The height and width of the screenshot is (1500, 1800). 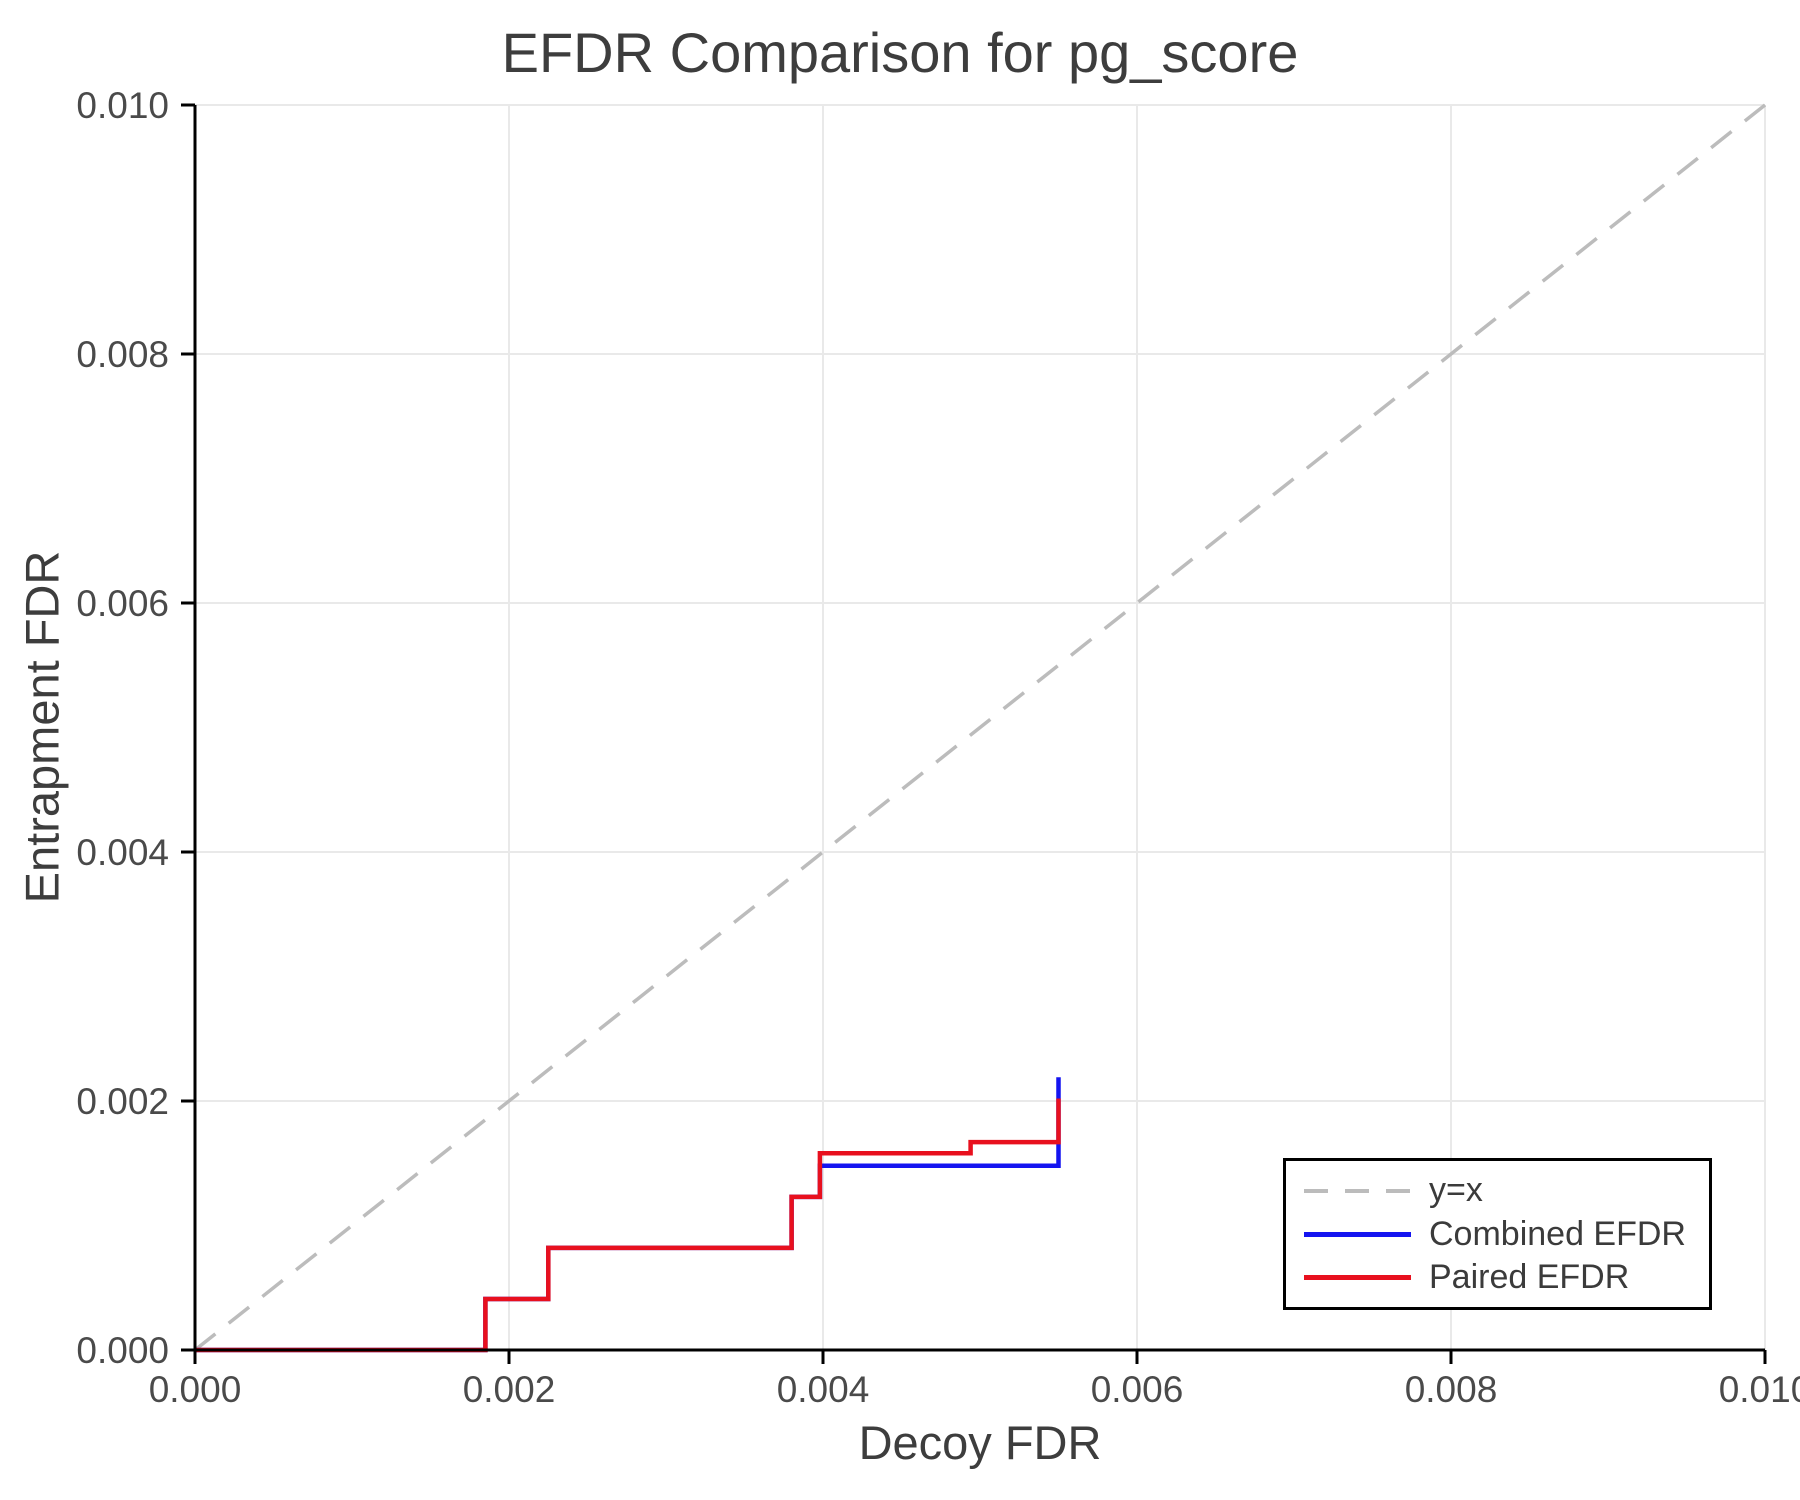 What do you see at coordinates (42, 727) in the screenshot?
I see `y-axis-title: Entrapment FDR` at bounding box center [42, 727].